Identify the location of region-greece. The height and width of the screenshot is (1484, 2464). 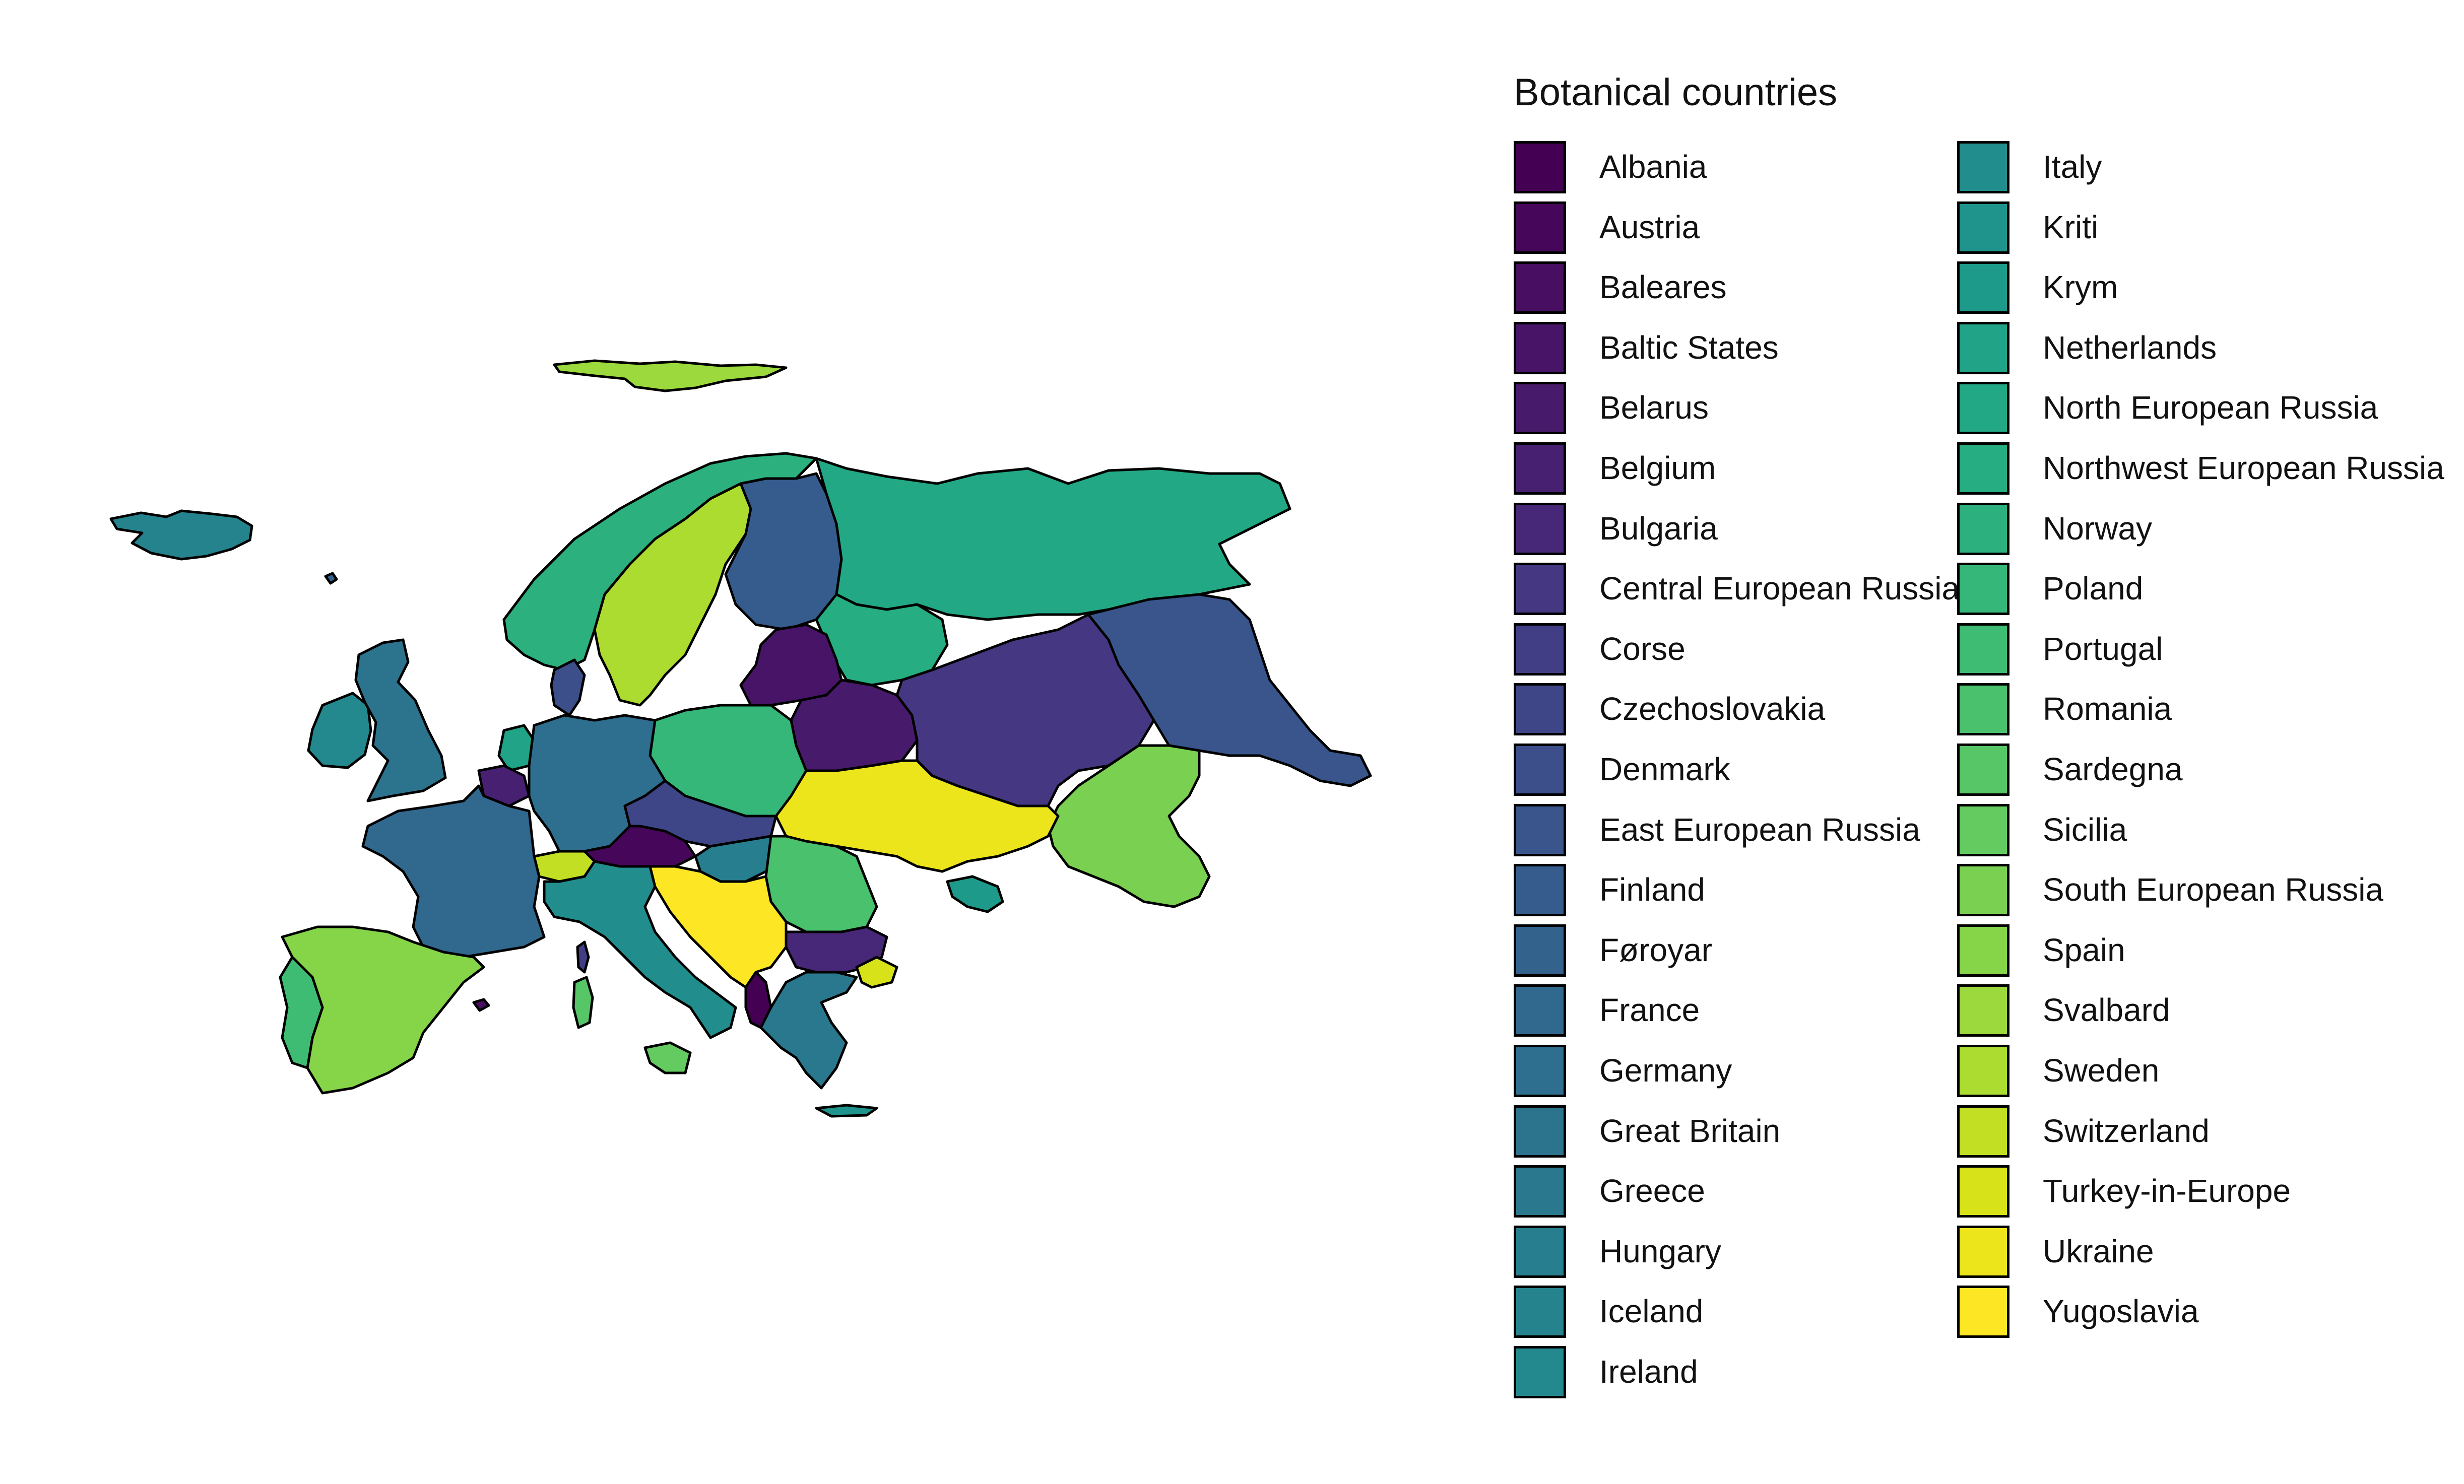
(809, 1030).